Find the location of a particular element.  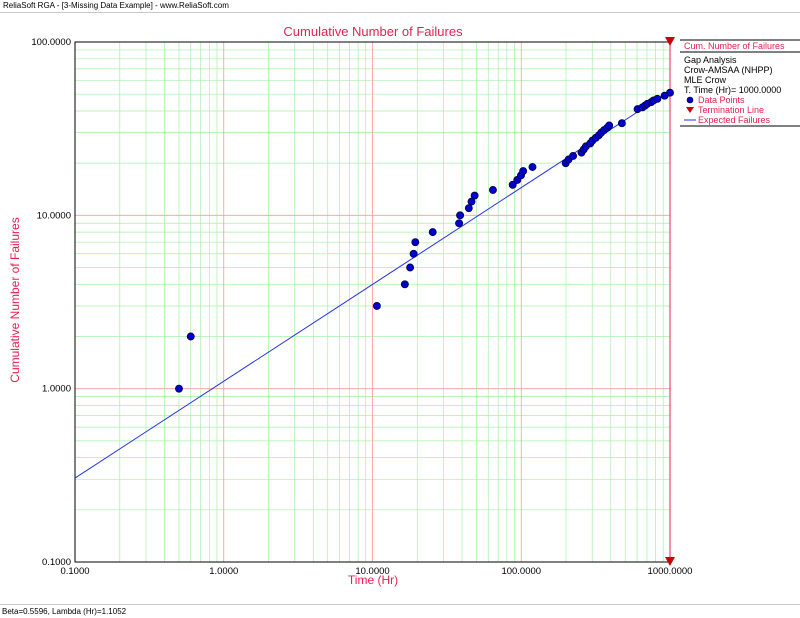

x-tick-label: 0.1000 is located at coordinates (74, 571).